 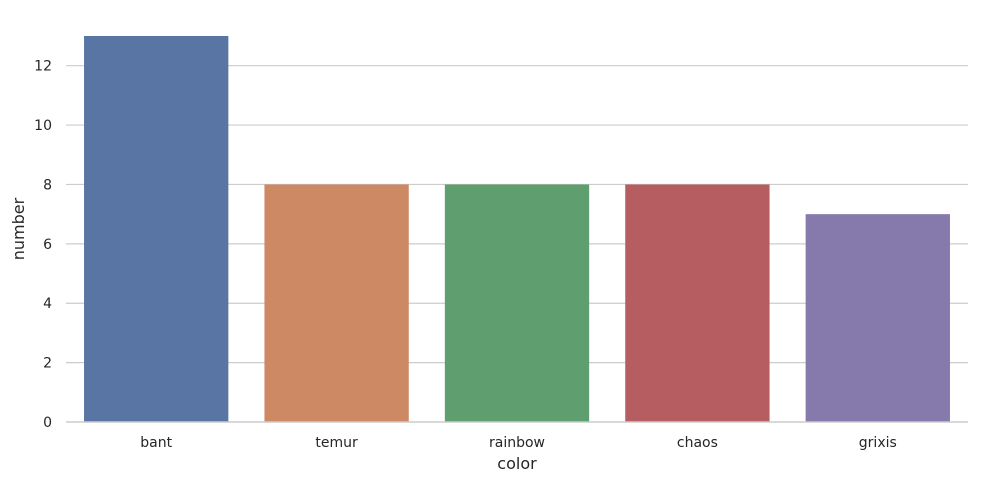 I want to click on x-tick-label-temur: temur, so click(x=336, y=443).